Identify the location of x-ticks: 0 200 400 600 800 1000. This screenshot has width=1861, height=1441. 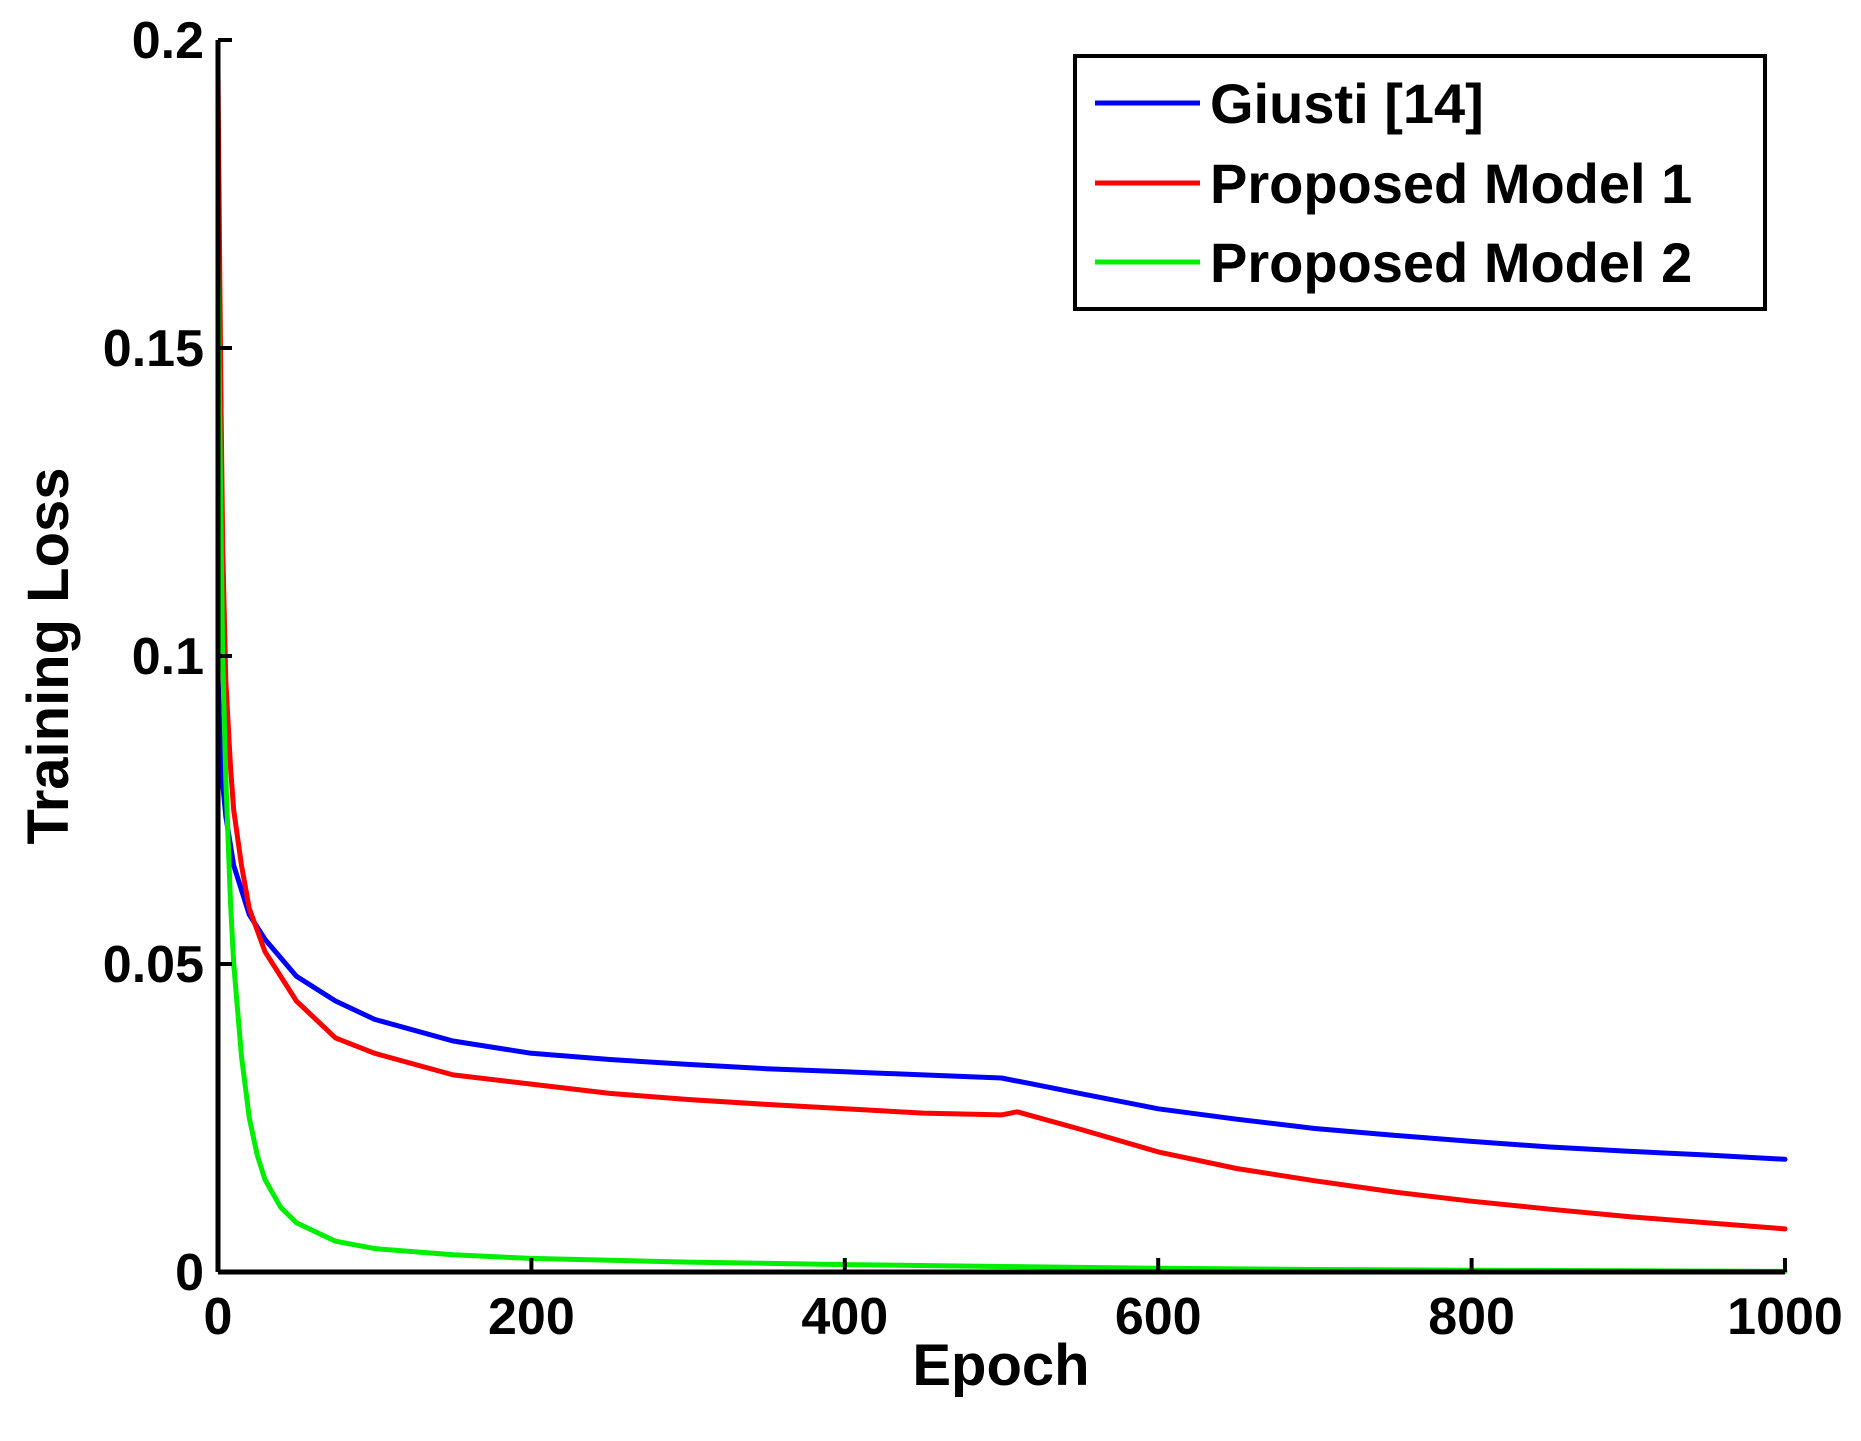
(1023, 1302).